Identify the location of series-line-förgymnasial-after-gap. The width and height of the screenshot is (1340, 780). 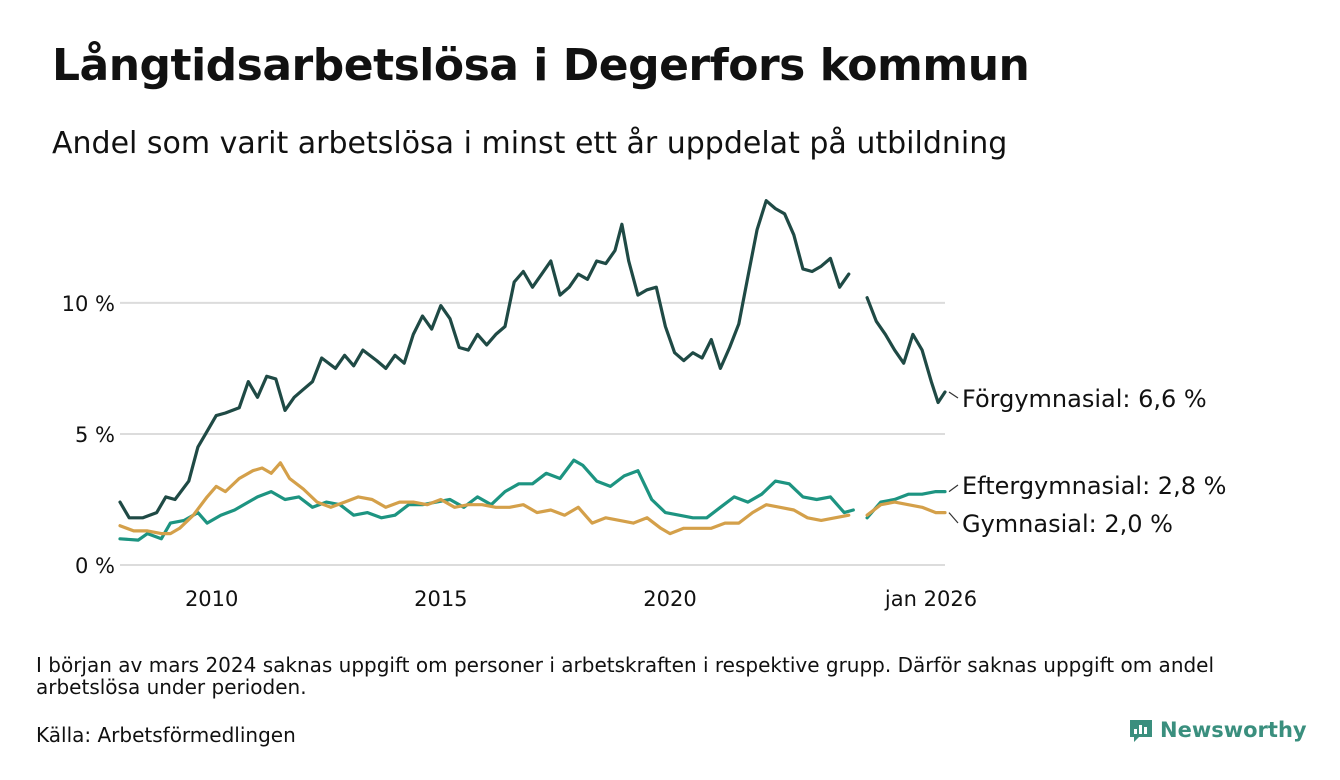
(906, 350).